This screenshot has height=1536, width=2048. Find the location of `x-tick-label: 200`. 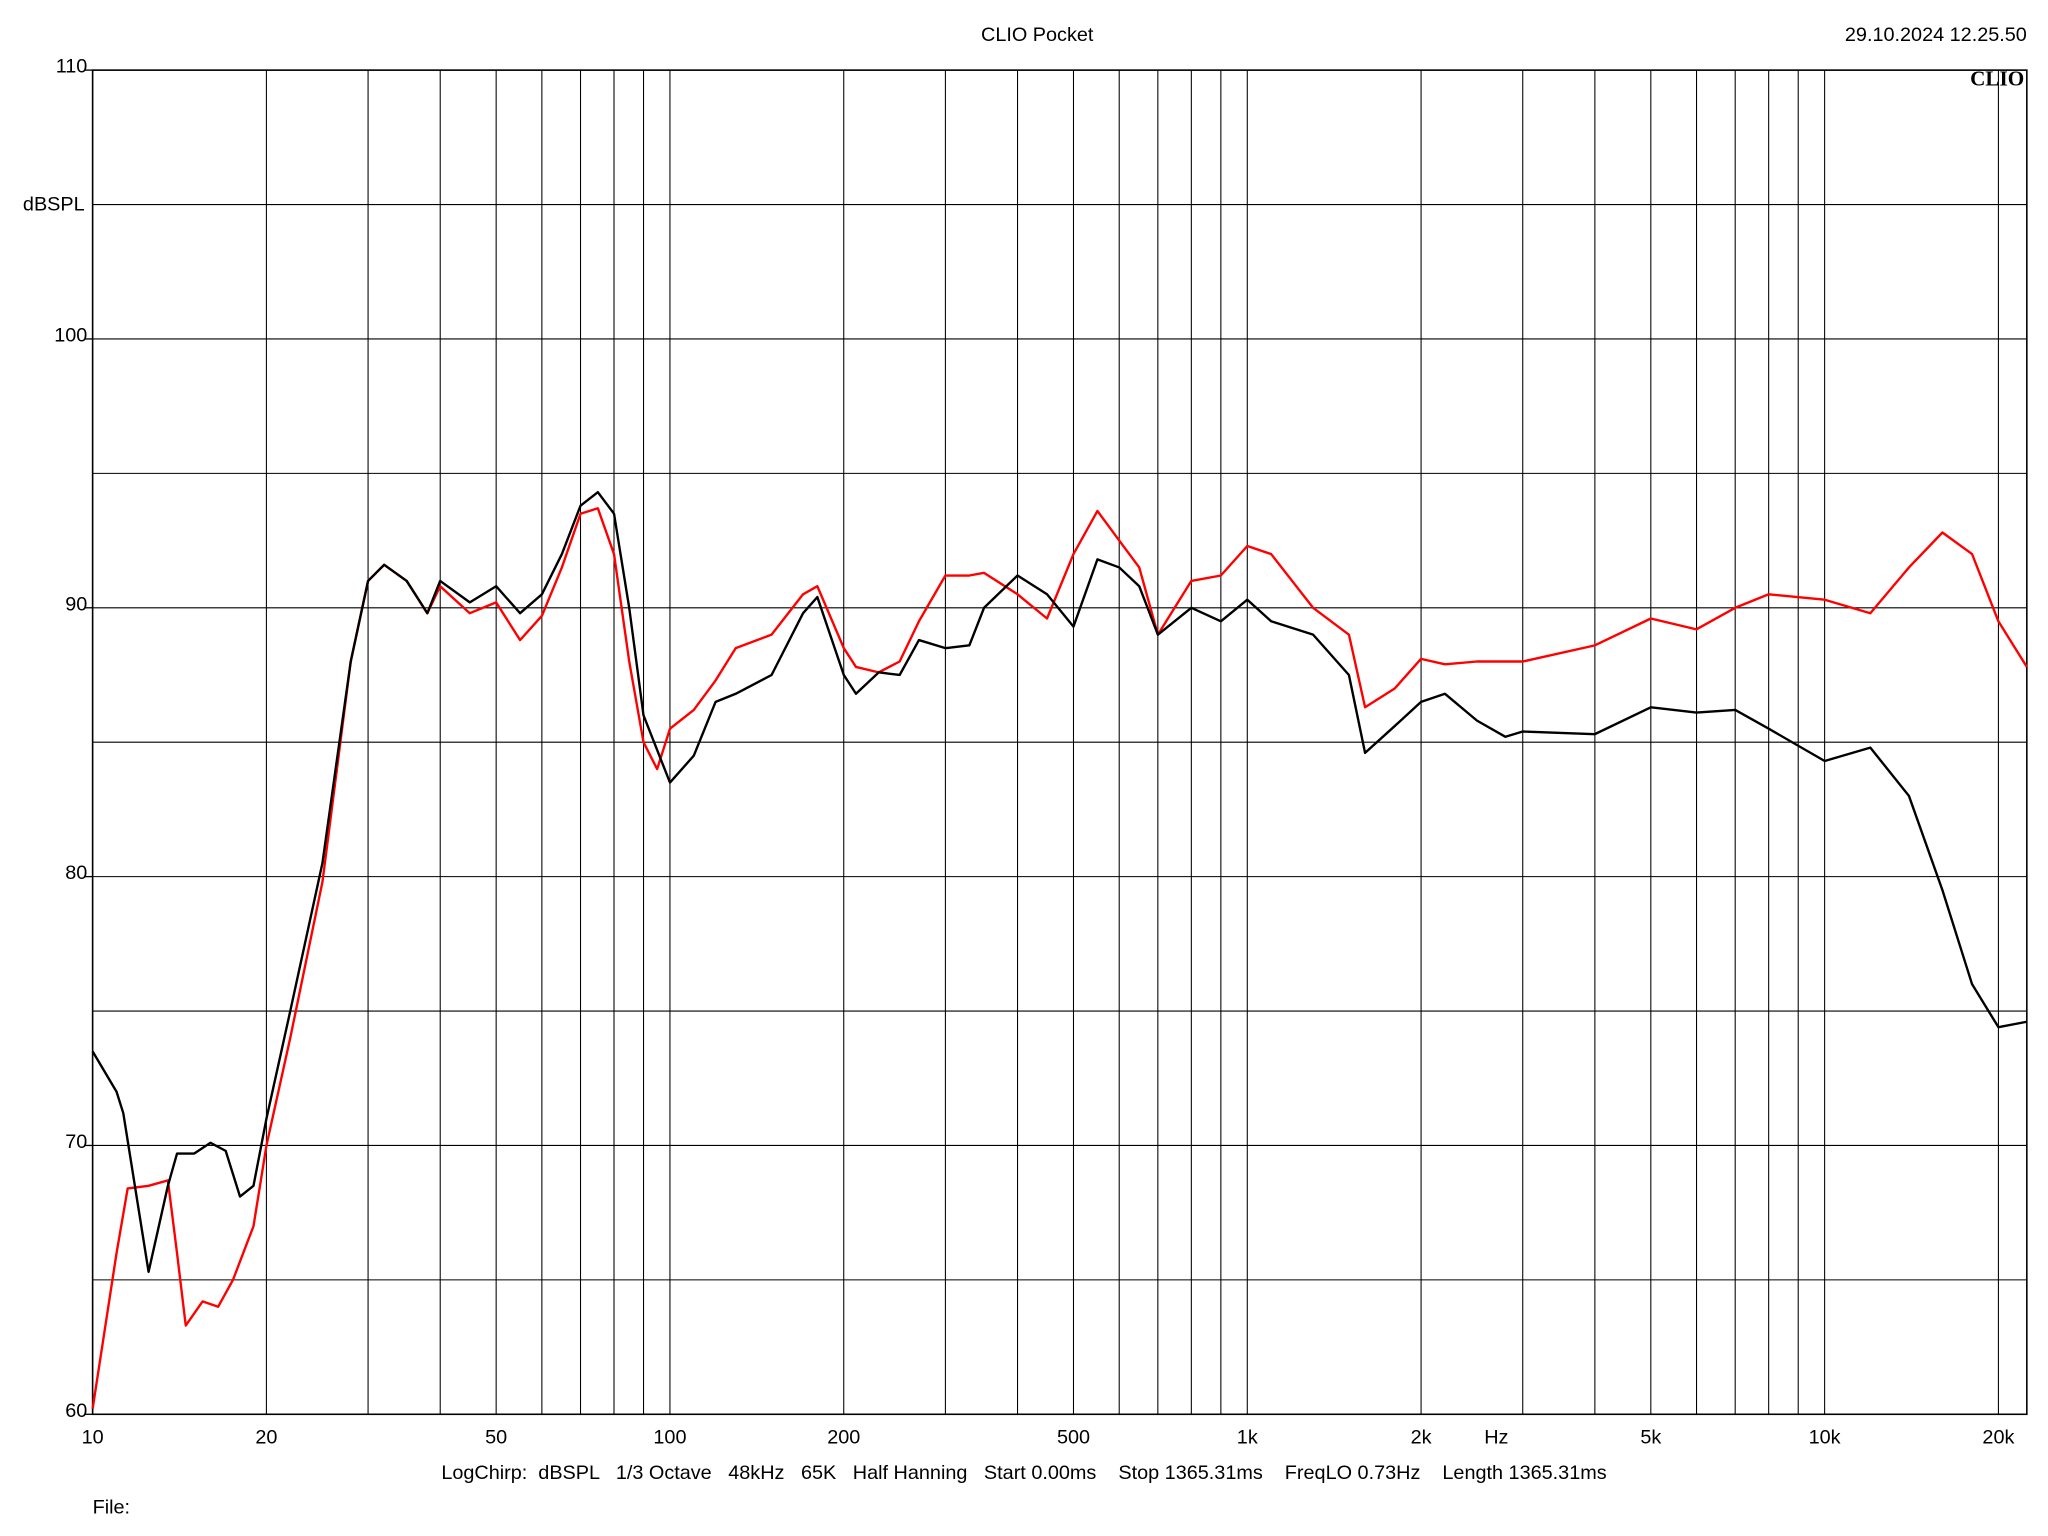

x-tick-label: 200 is located at coordinates (843, 1437).